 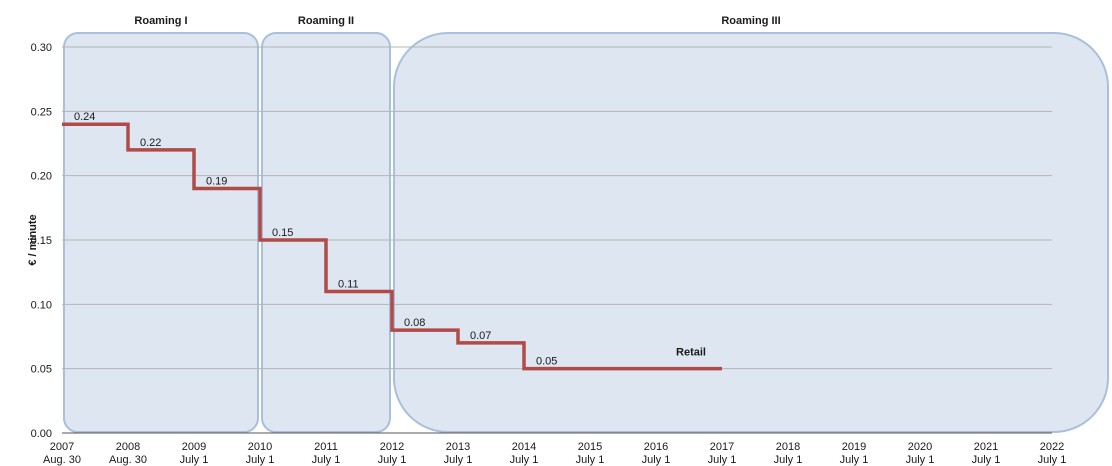 I want to click on phase-label: Roaming III, so click(x=750, y=21).